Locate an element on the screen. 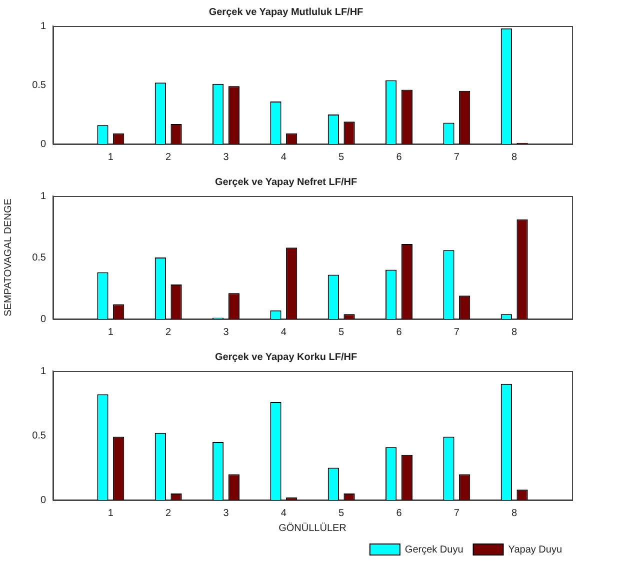 This screenshot has width=627, height=565. chart-title: Gerçek ve Yapay Nefret LF/HF is located at coordinates (286, 182).